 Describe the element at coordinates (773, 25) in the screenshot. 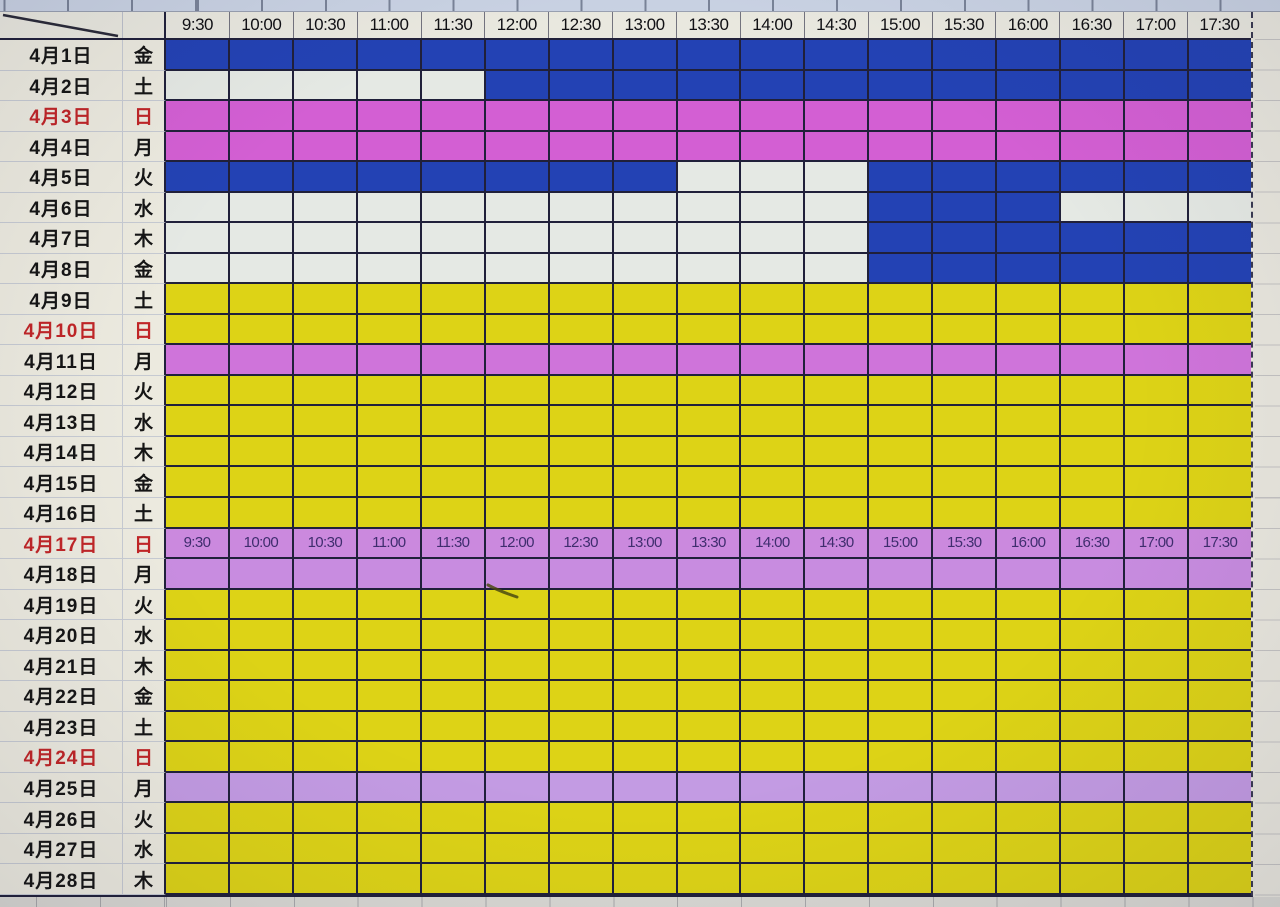

I see `time-header-cell: 14:00` at that location.